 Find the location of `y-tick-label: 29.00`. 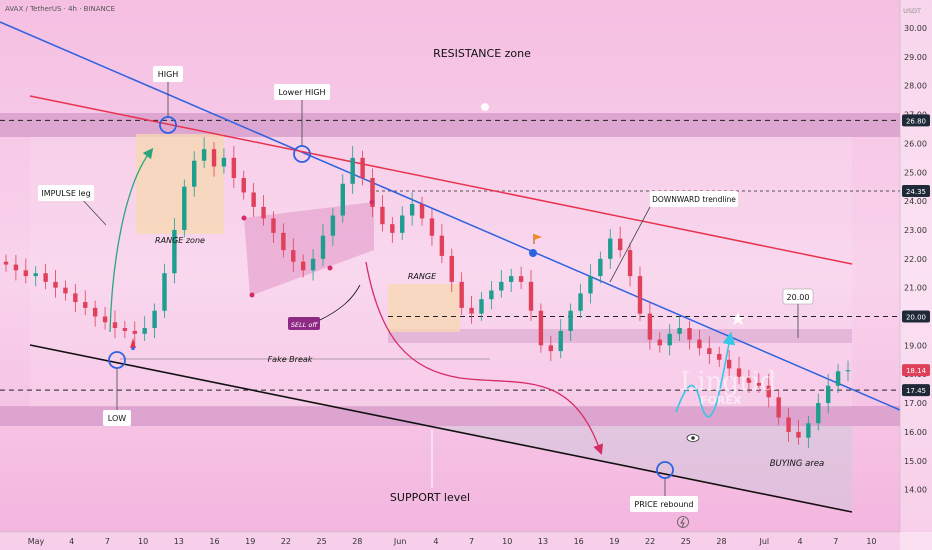

y-tick-label: 29.00 is located at coordinates (915, 57).